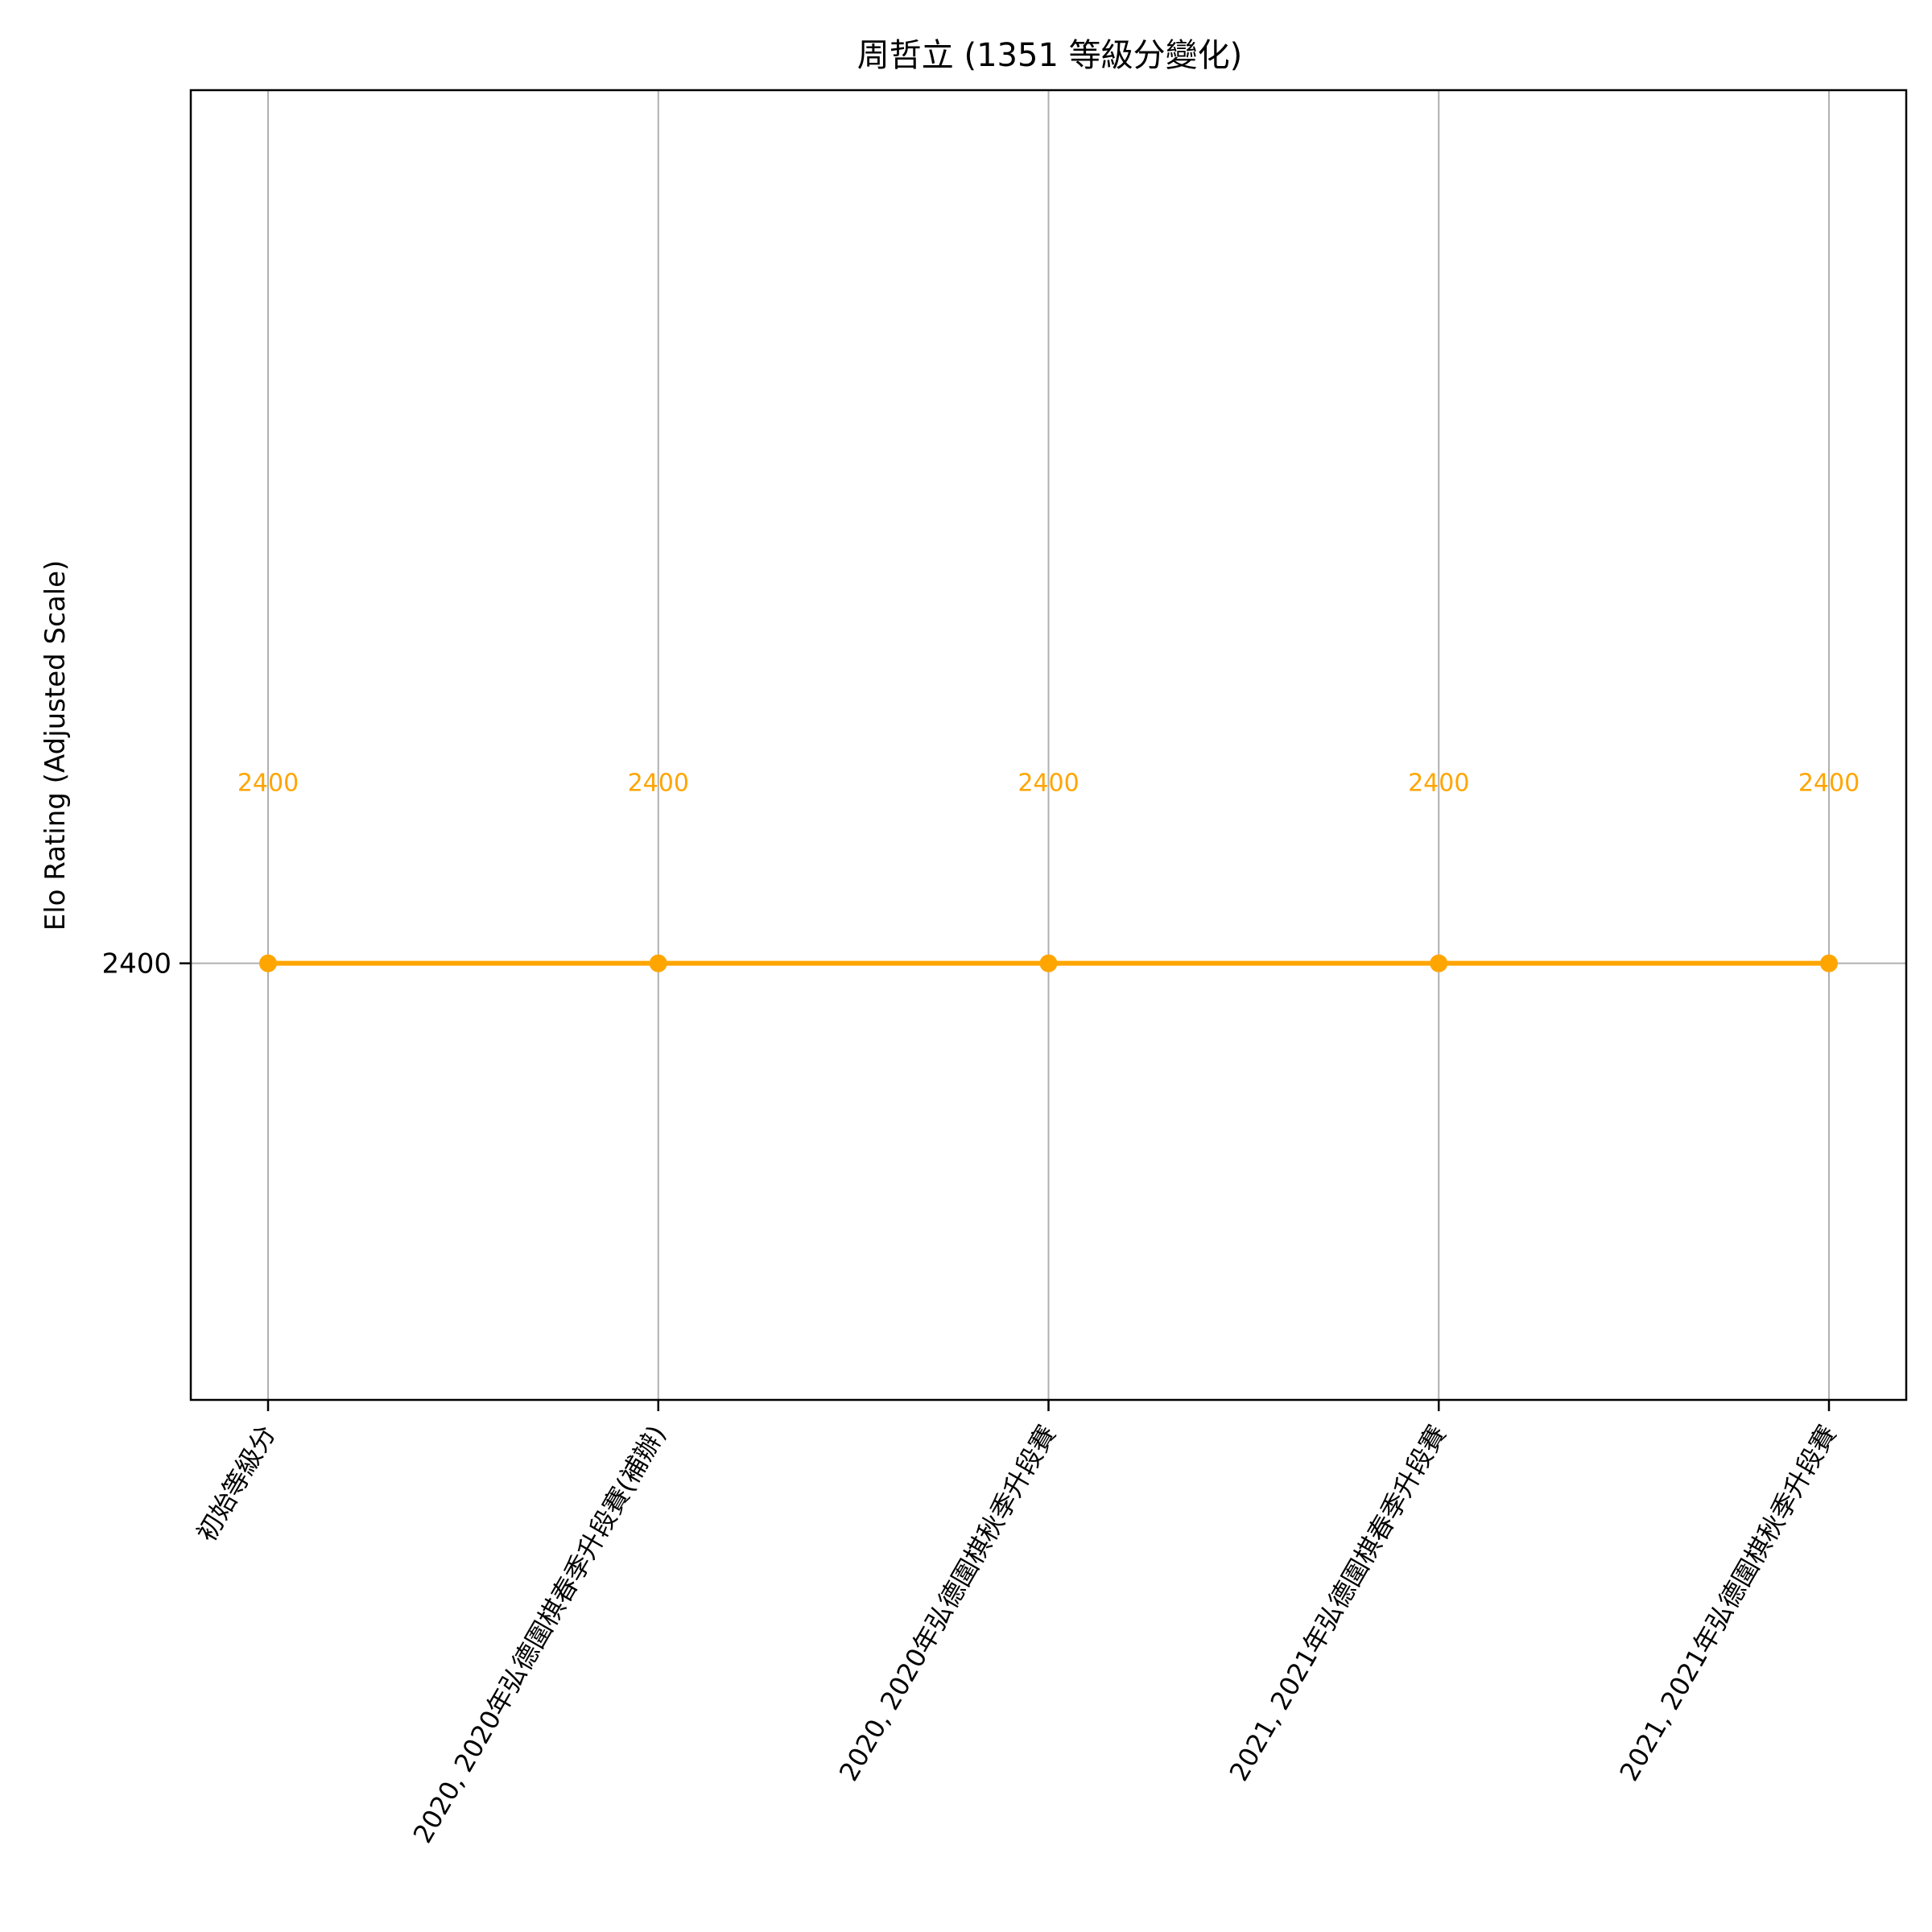  What do you see at coordinates (136, 964) in the screenshot?
I see `y-tick-label: 2400` at bounding box center [136, 964].